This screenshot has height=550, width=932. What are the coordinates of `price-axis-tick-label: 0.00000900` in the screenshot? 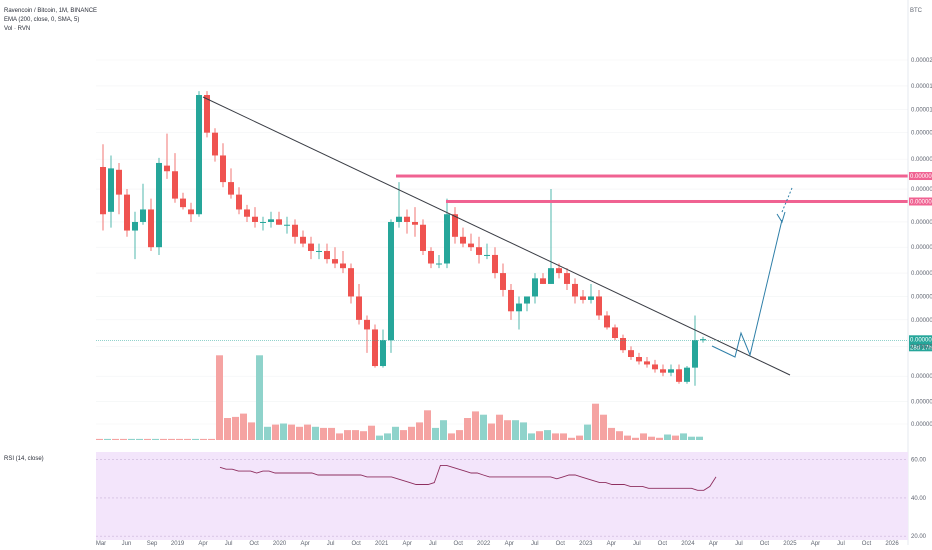 It's located at (921, 134).